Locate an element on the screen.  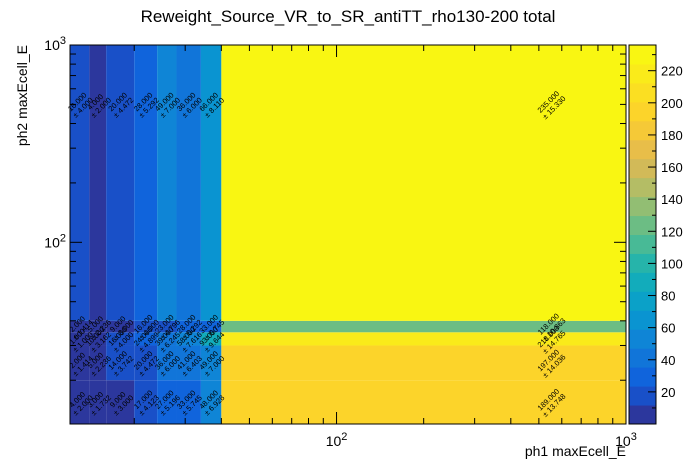
colorbar-tick-label: 60 is located at coordinates (668, 328).